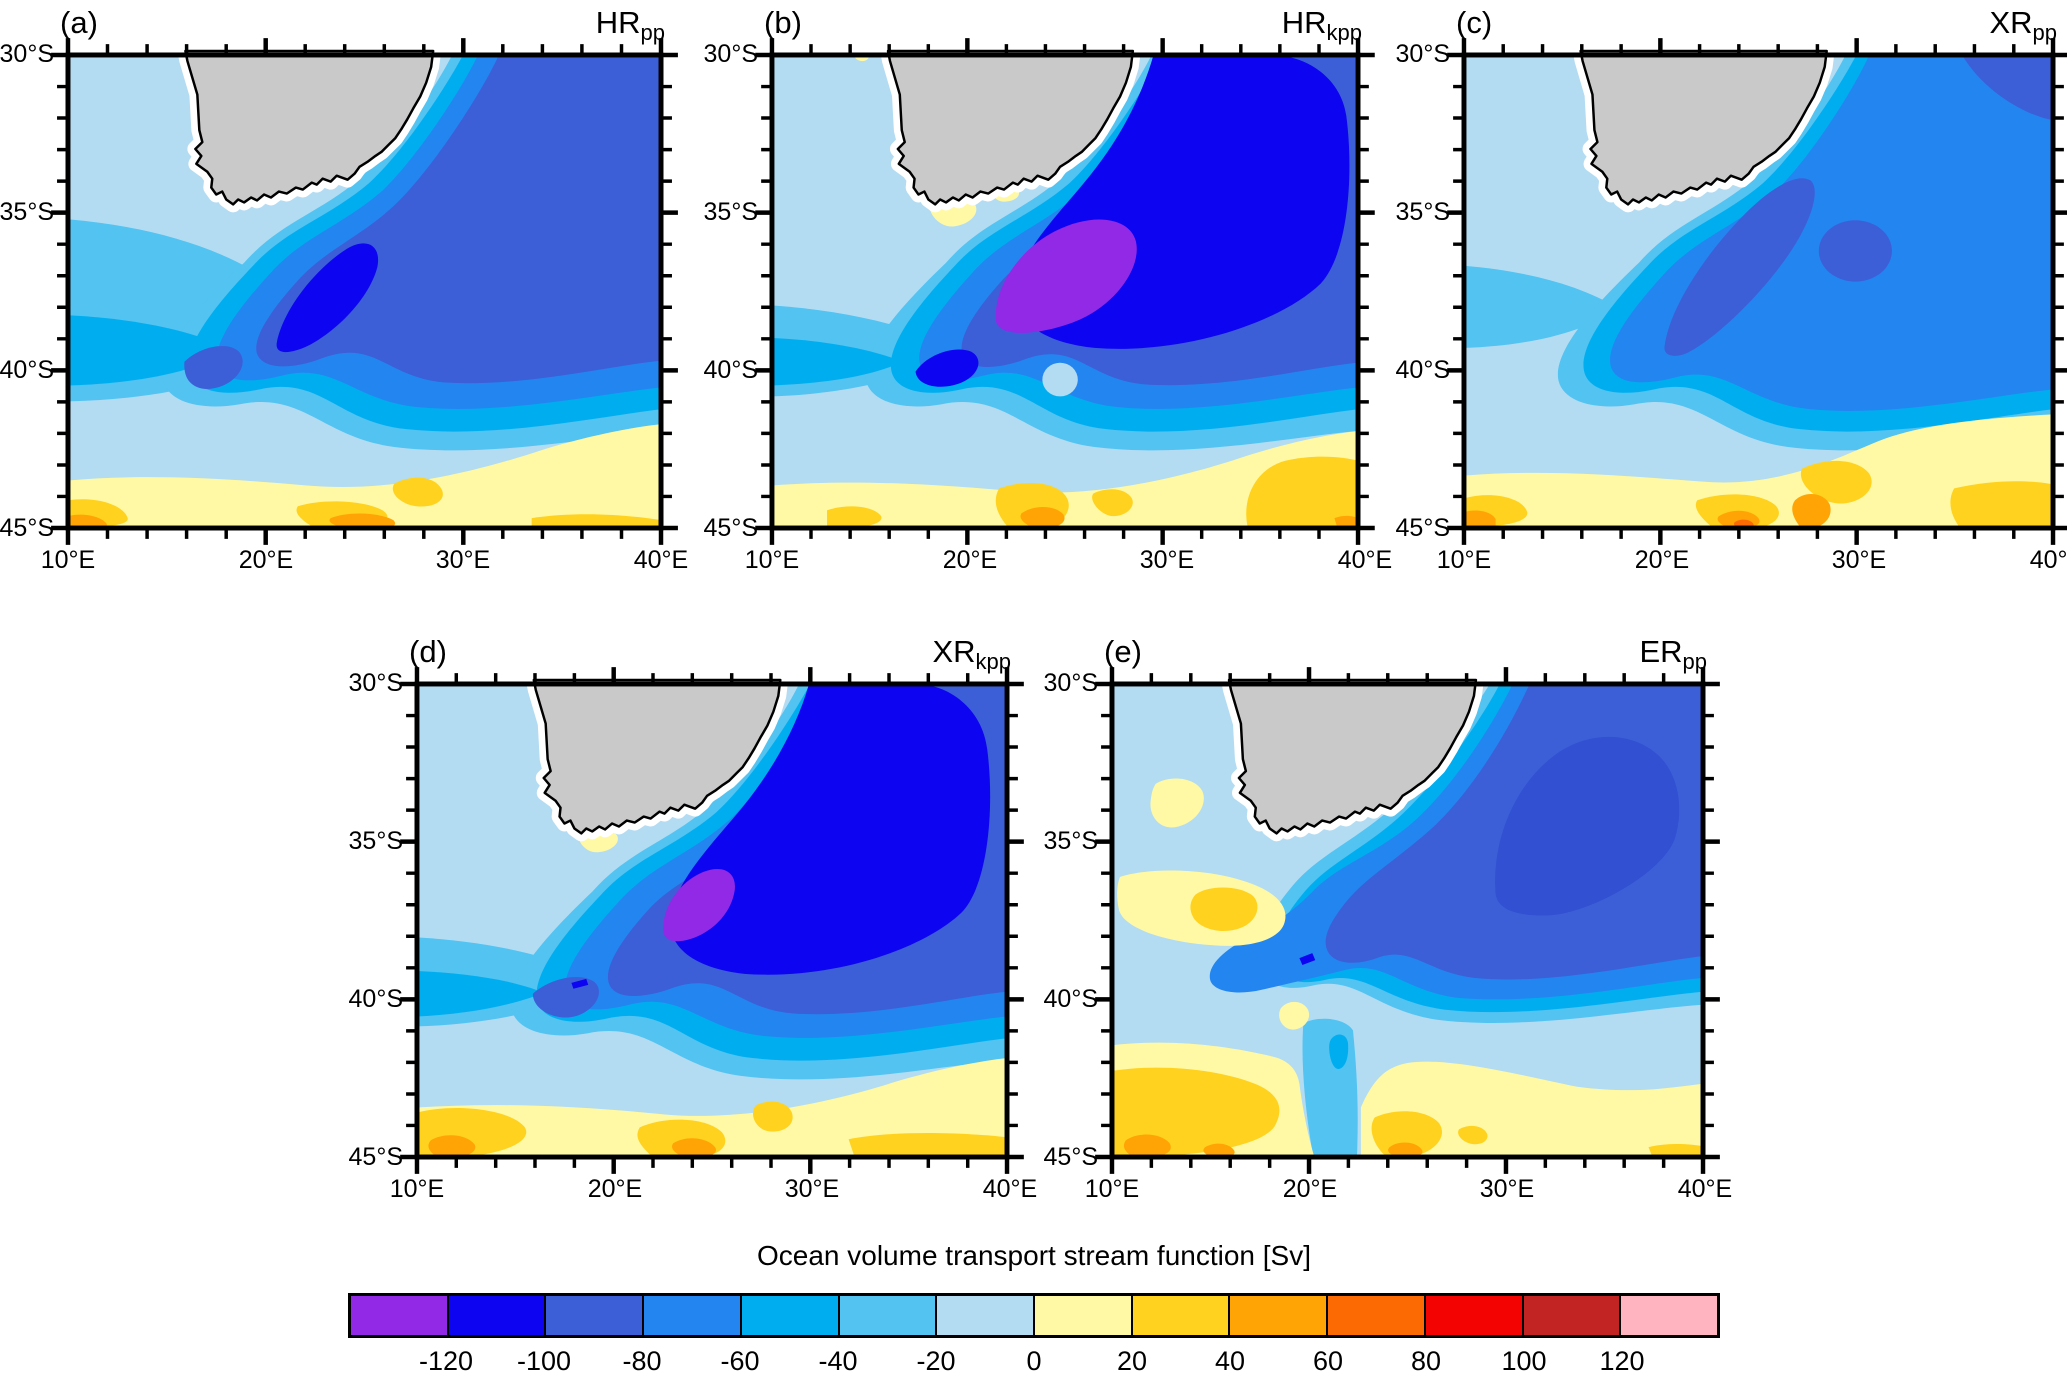  I want to click on colorbar-tick-label: 100, so click(1524, 1361).